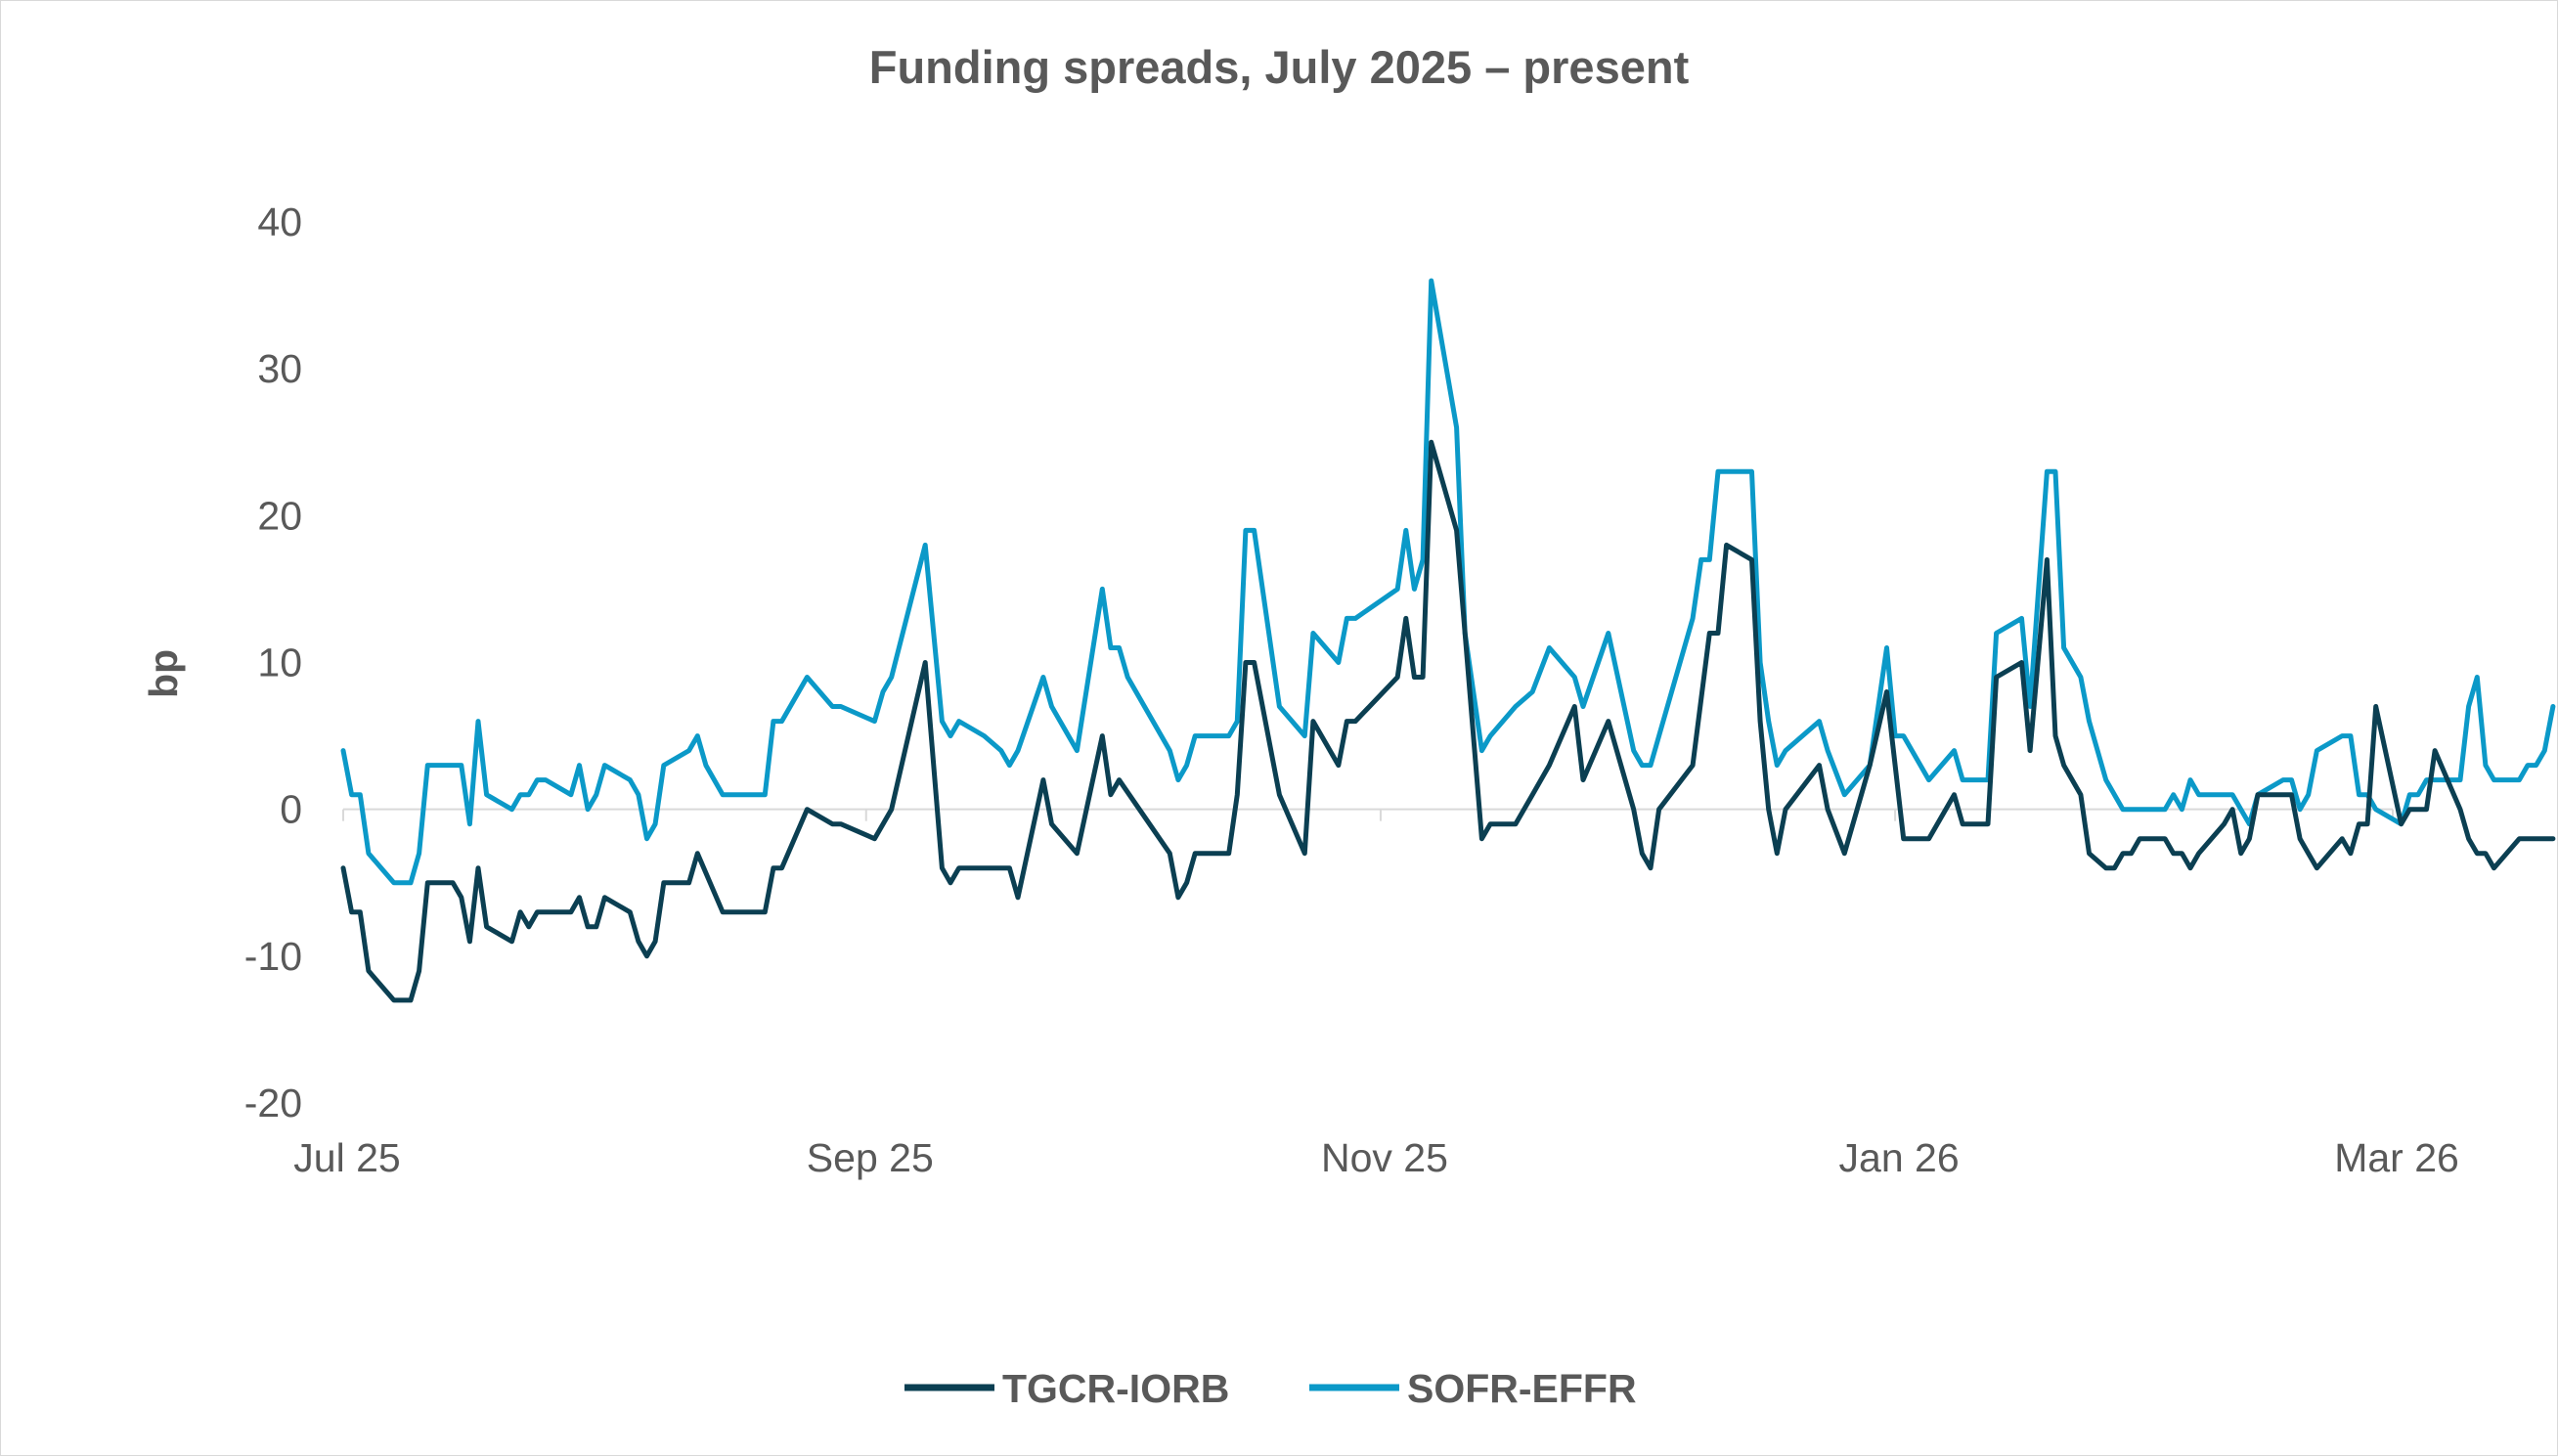 The width and height of the screenshot is (2558, 1456). What do you see at coordinates (2396, 1157) in the screenshot?
I see `x-tick-label: Mar 26` at bounding box center [2396, 1157].